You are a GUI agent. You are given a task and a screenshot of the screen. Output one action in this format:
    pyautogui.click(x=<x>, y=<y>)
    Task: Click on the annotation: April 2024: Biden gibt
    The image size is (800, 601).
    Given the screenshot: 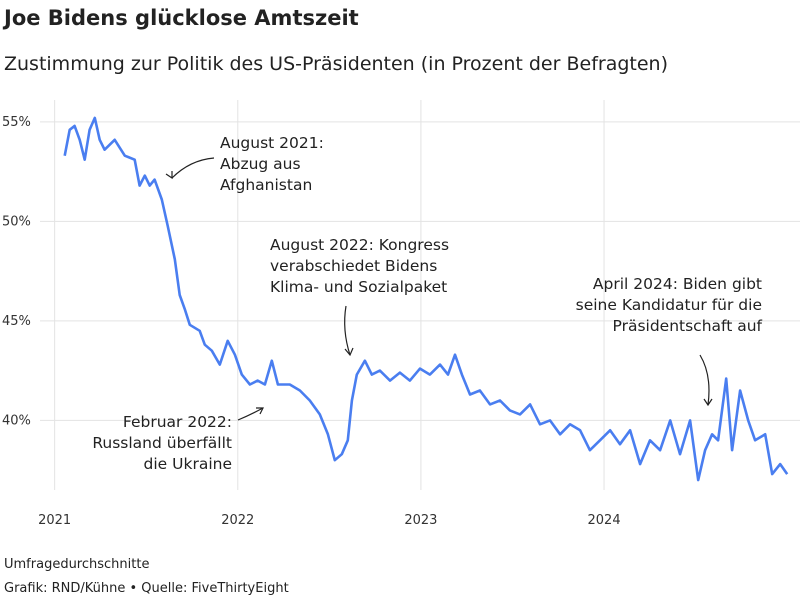 What is the action you would take?
    pyautogui.click(x=677, y=284)
    